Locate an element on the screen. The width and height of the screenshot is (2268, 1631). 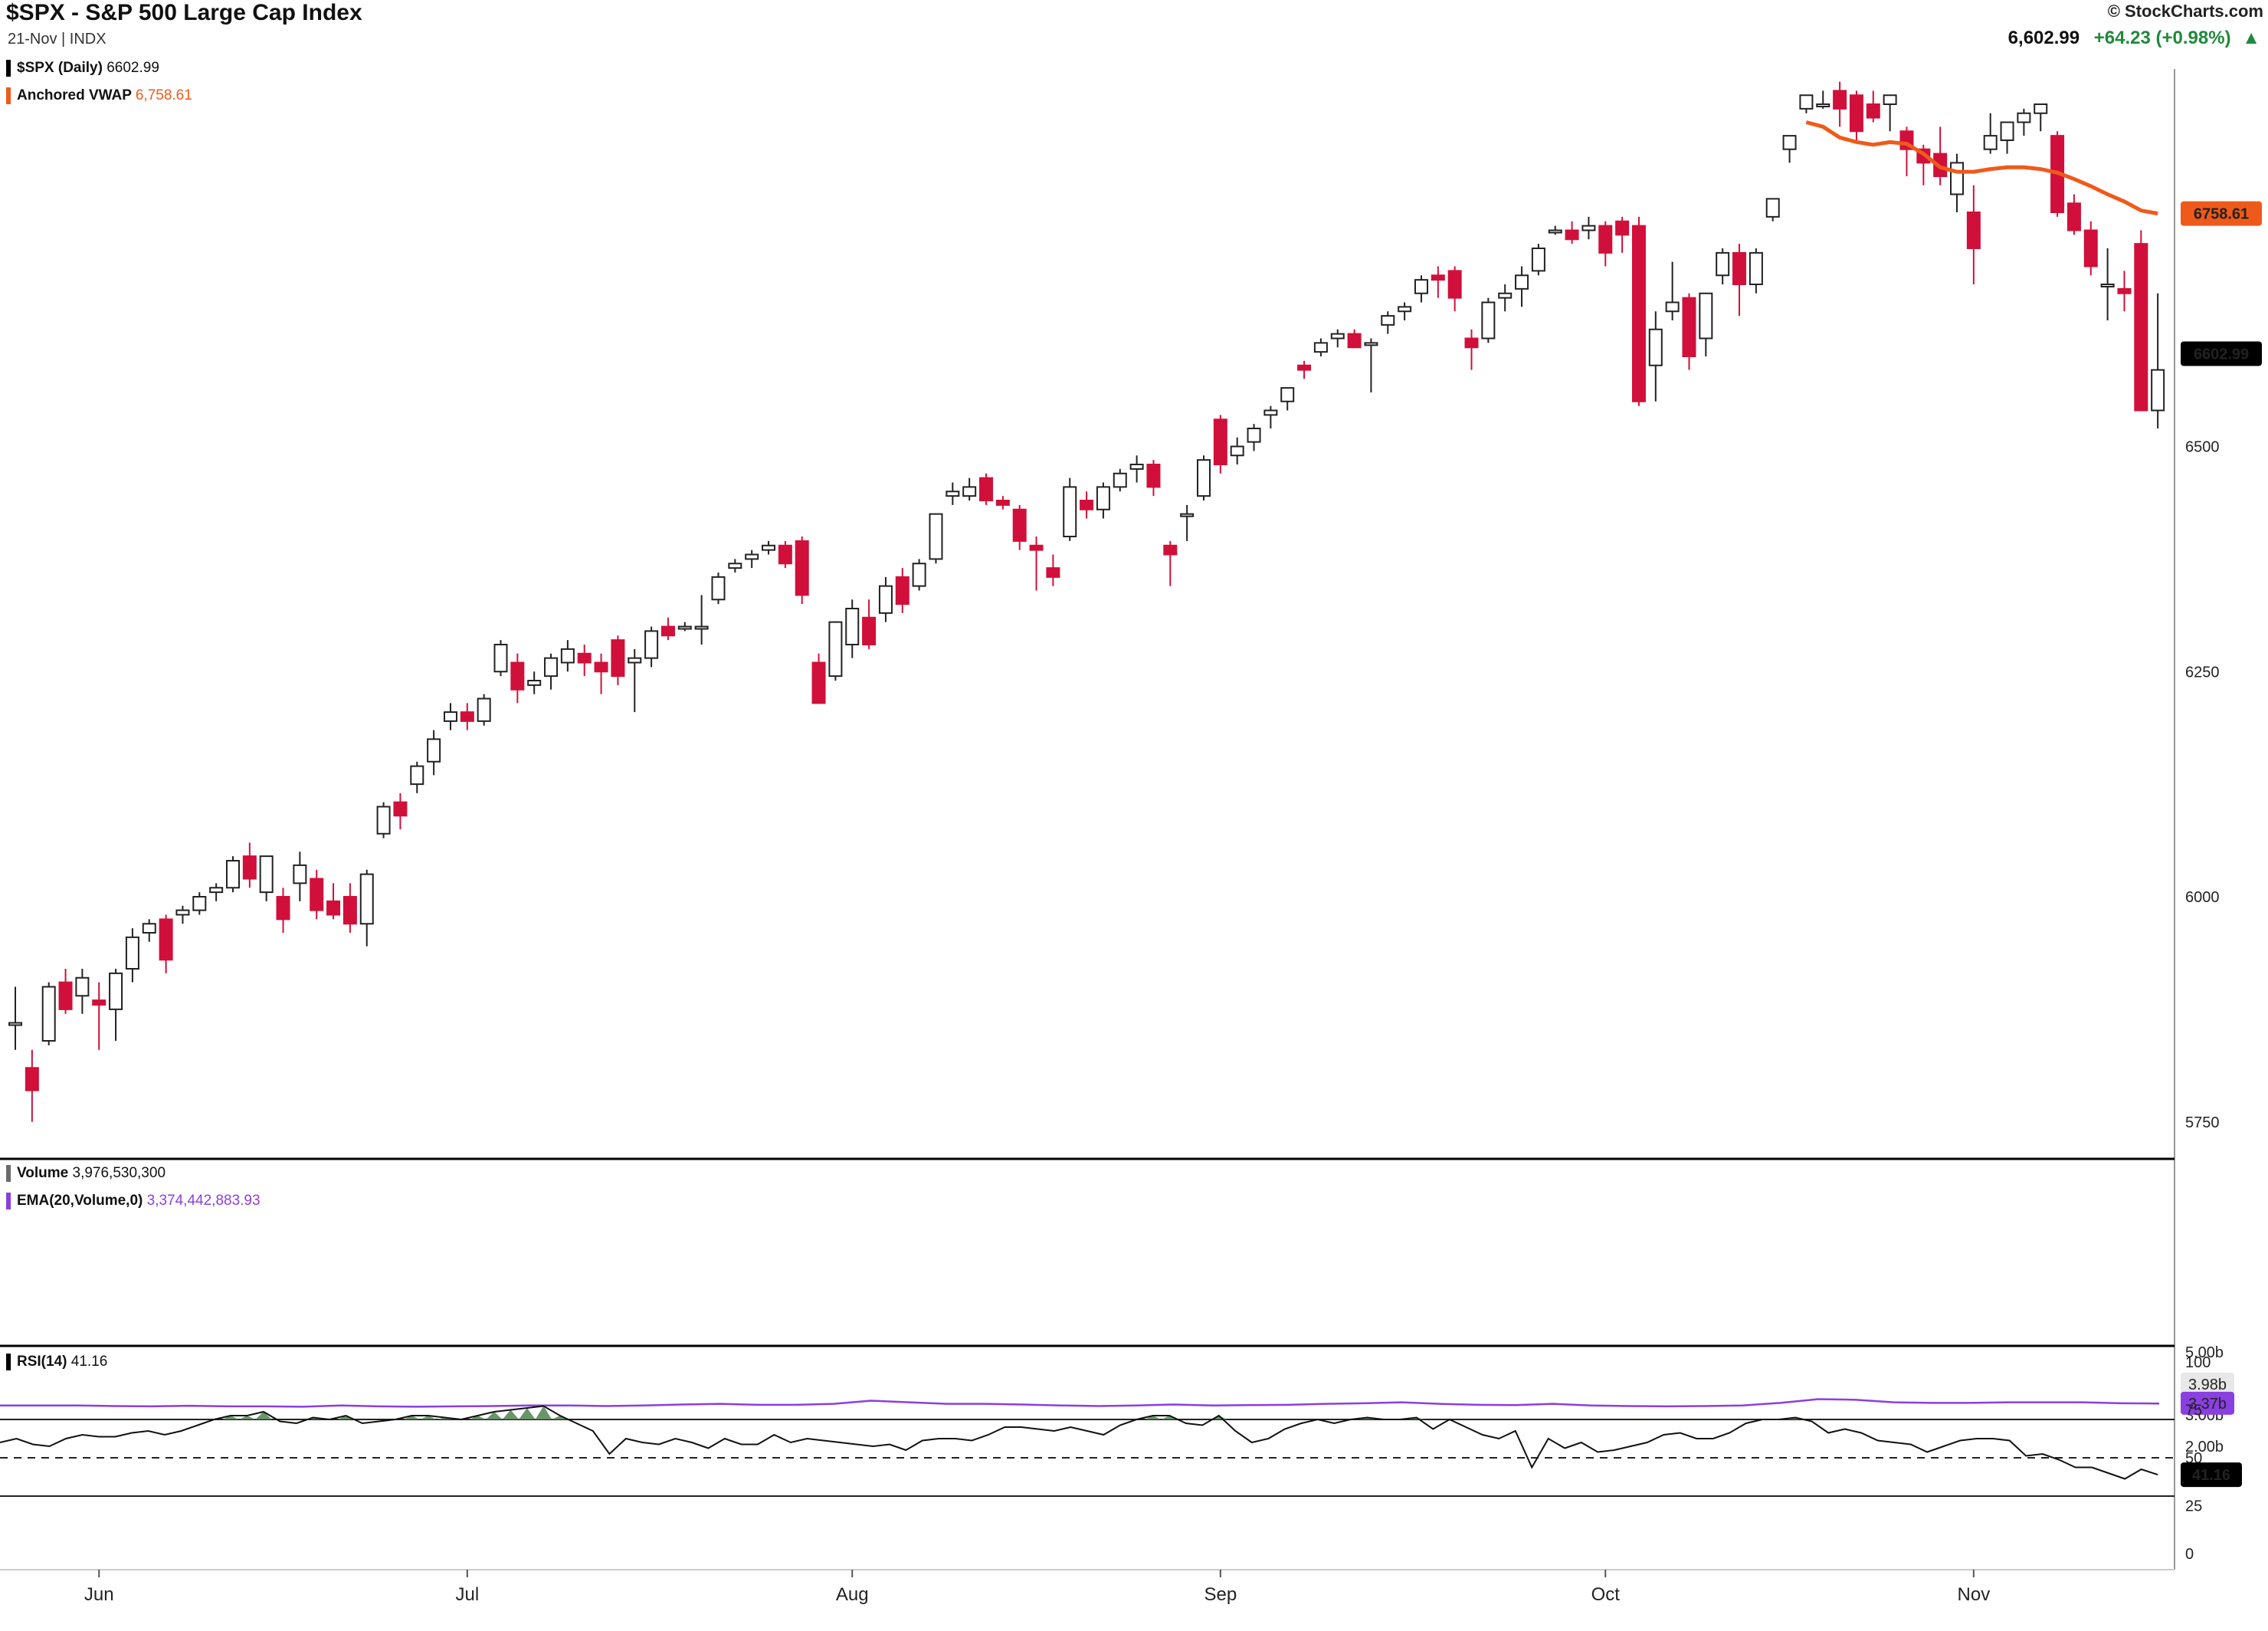
month-label: Aug is located at coordinates (852, 1594).